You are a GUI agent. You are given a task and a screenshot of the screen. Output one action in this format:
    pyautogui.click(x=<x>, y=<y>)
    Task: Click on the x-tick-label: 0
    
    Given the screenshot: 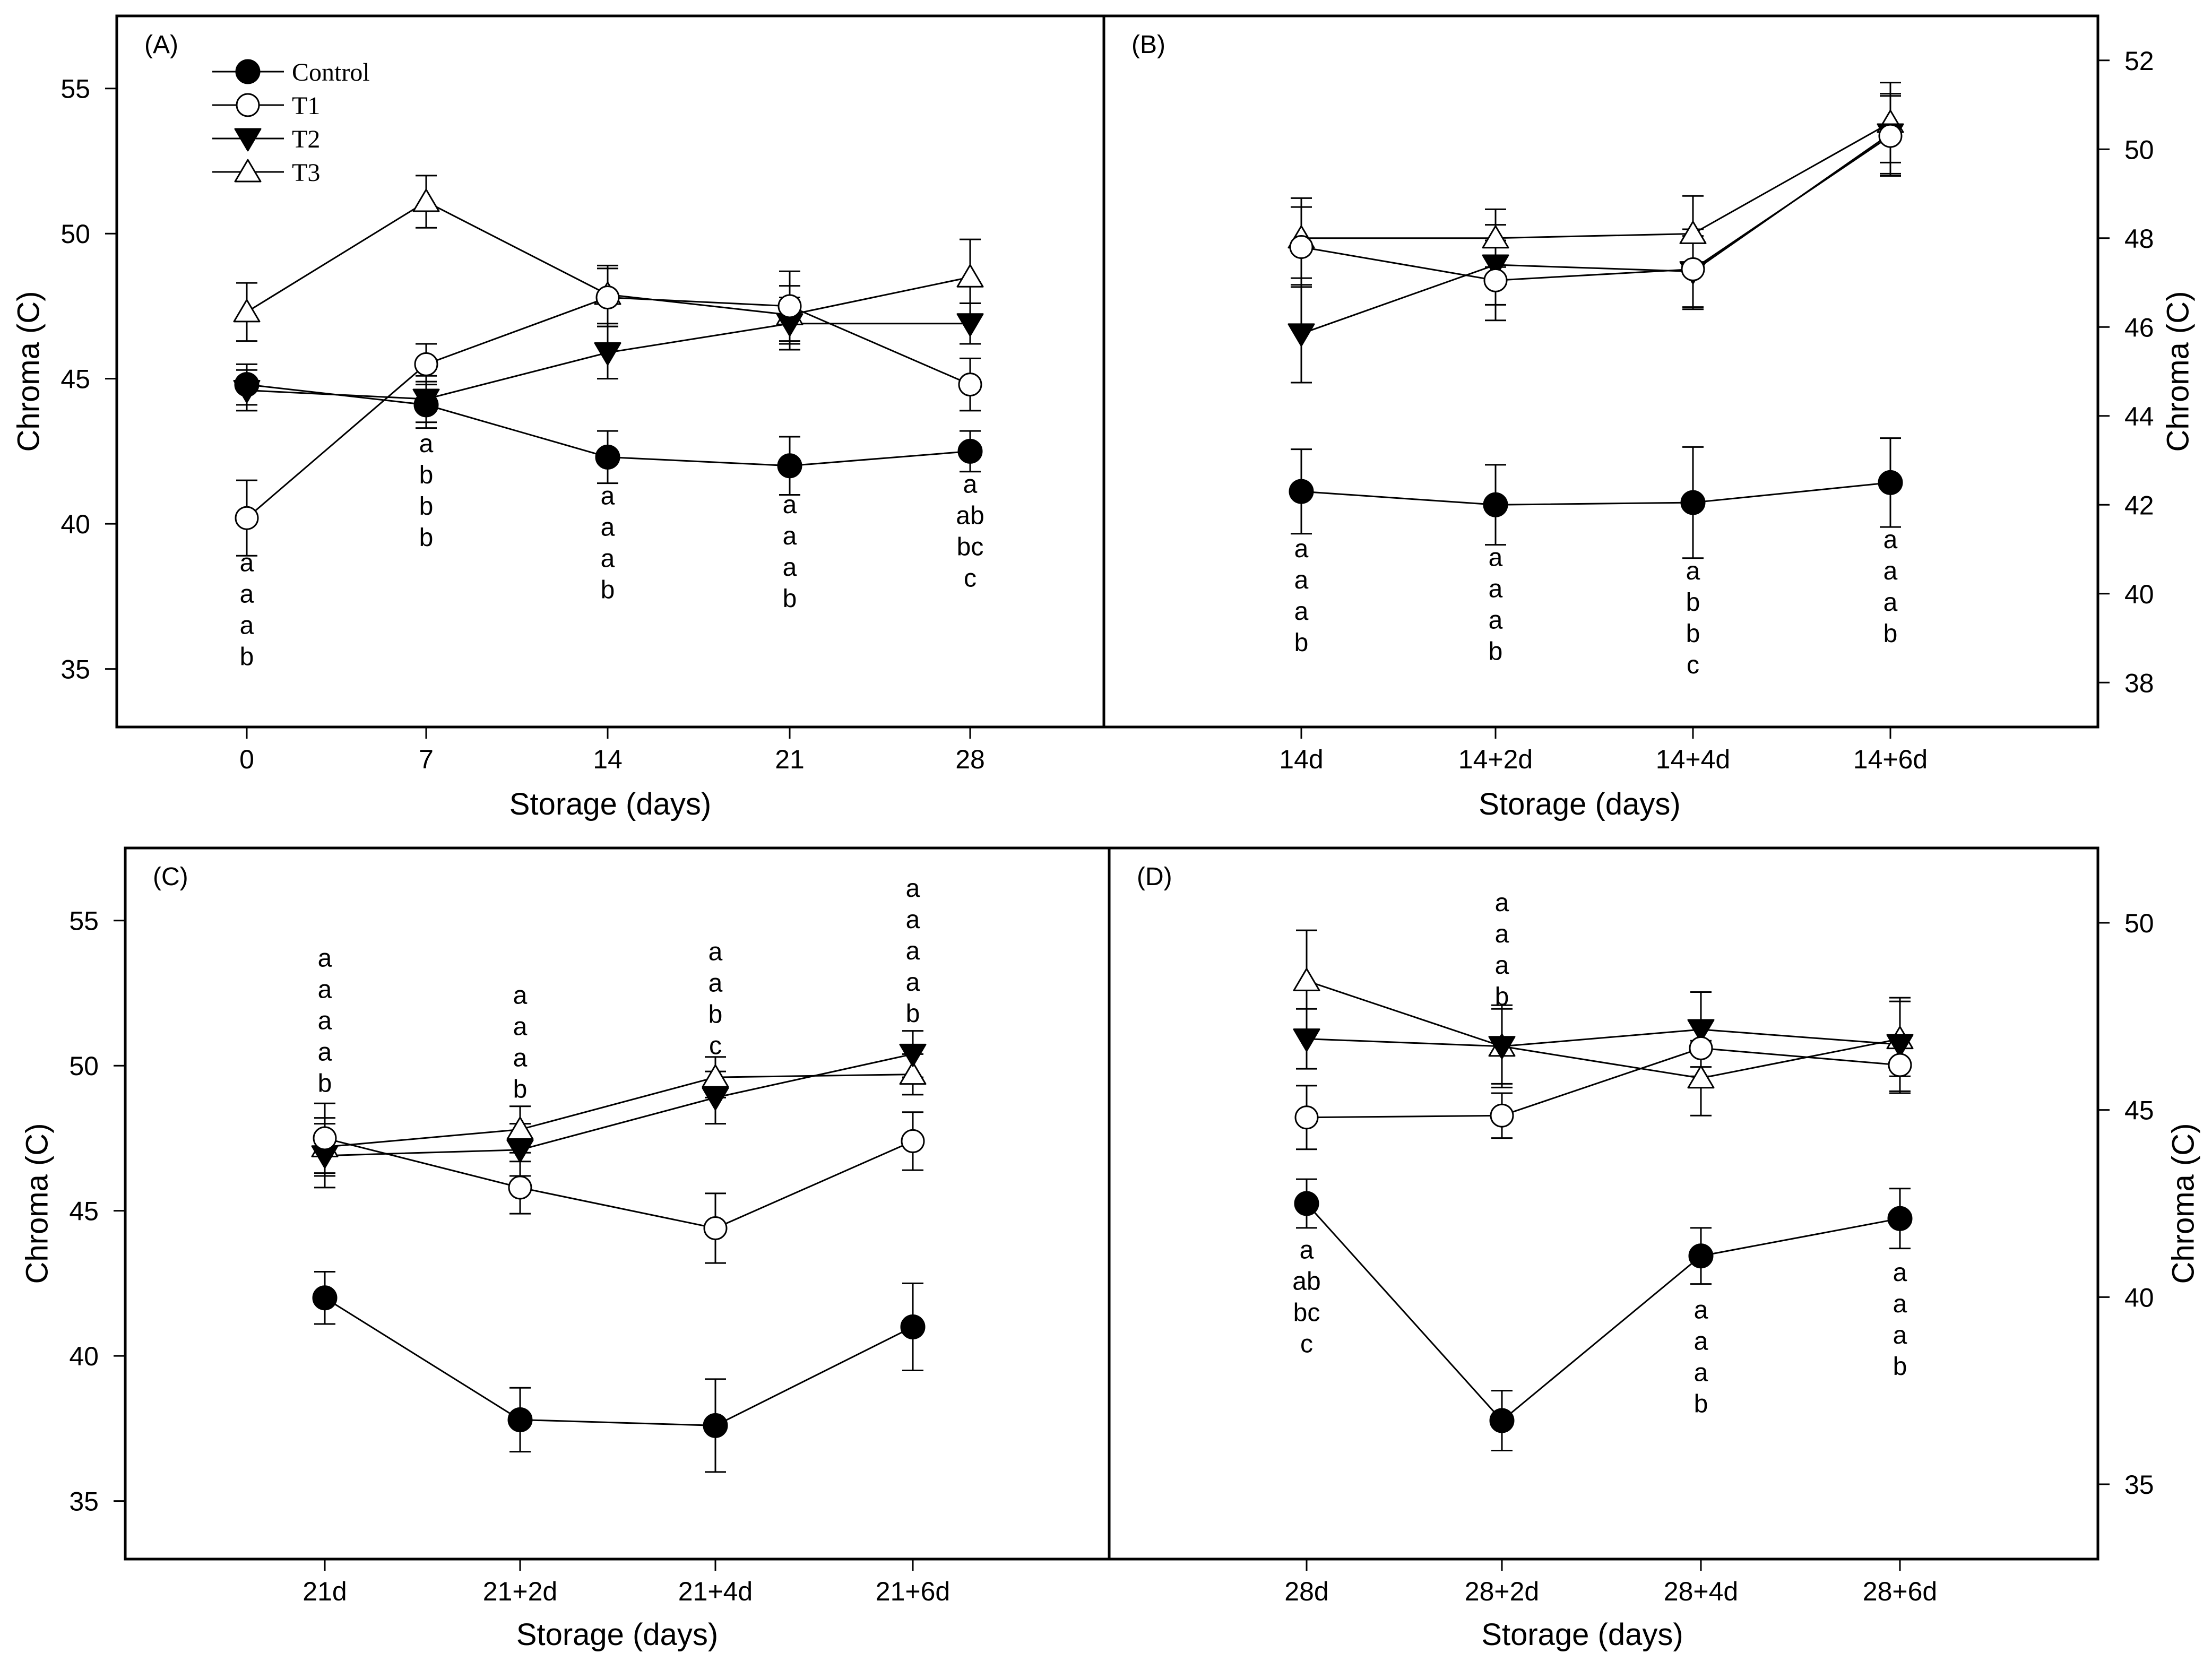 What is the action you would take?
    pyautogui.click(x=246, y=759)
    